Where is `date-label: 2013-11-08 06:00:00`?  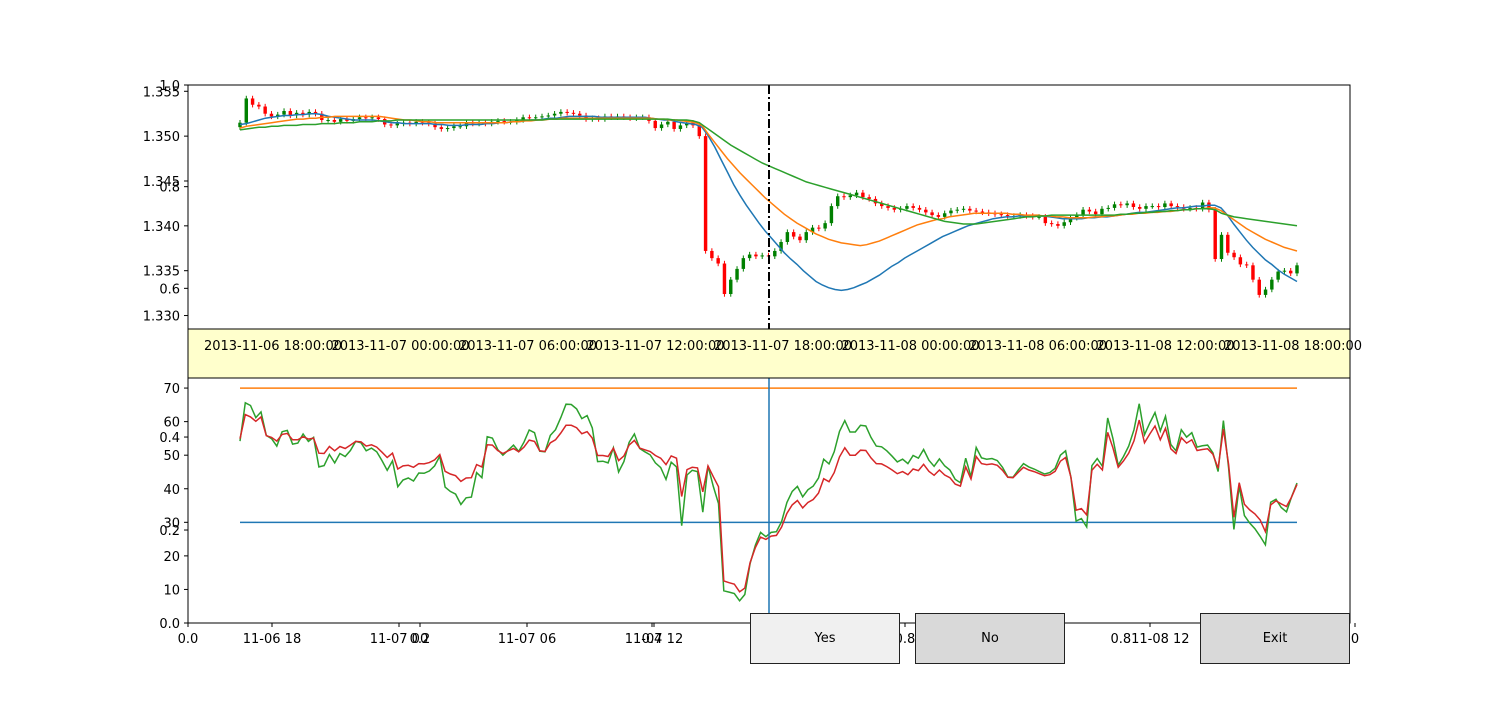 date-label: 2013-11-08 06:00:00 is located at coordinates (1038, 346).